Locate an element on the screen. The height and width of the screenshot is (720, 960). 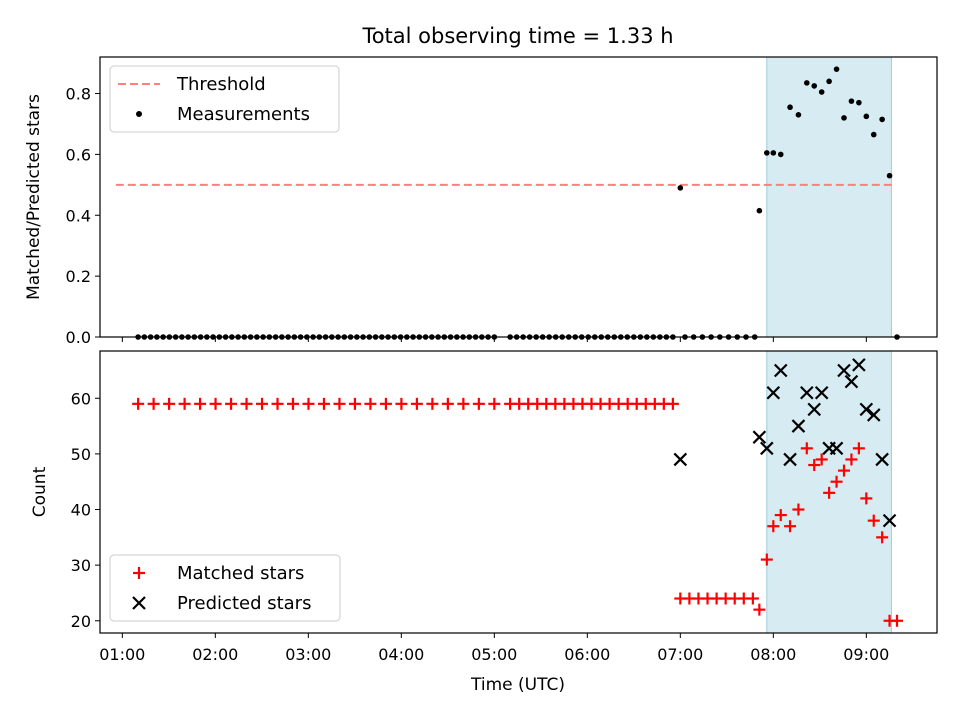
top-legend: Threshold Measurements is located at coordinates (224, 99).